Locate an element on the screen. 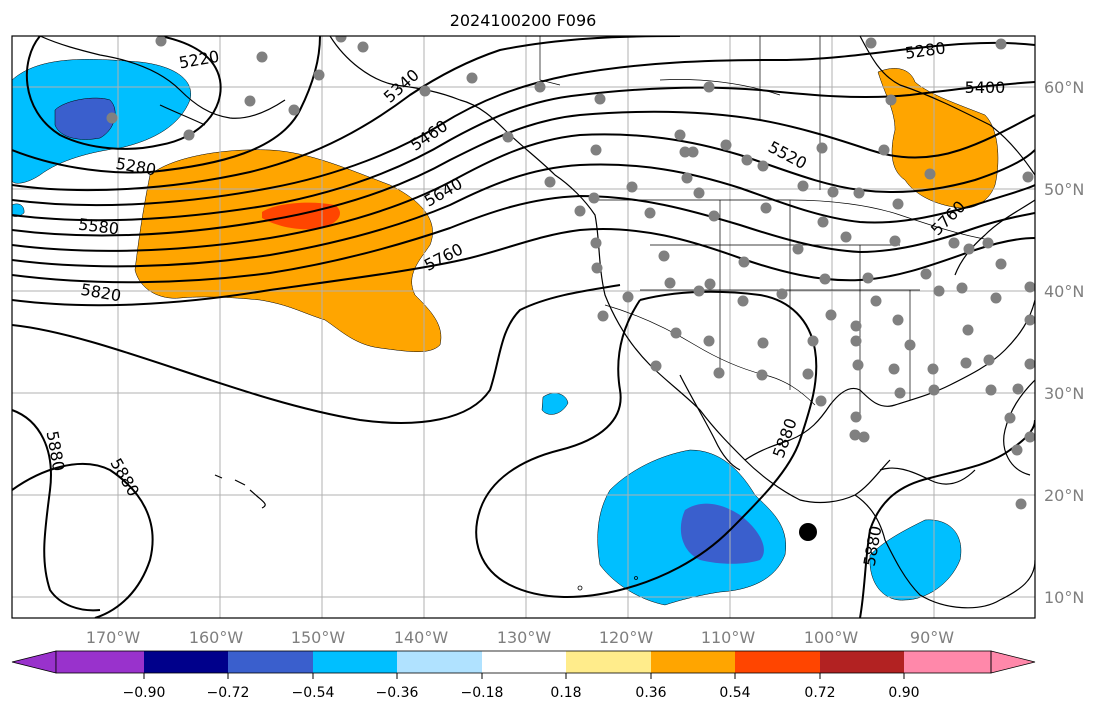 This screenshot has height=712, width=1105. colorbar-tick-label: 0.36 is located at coordinates (650, 693).